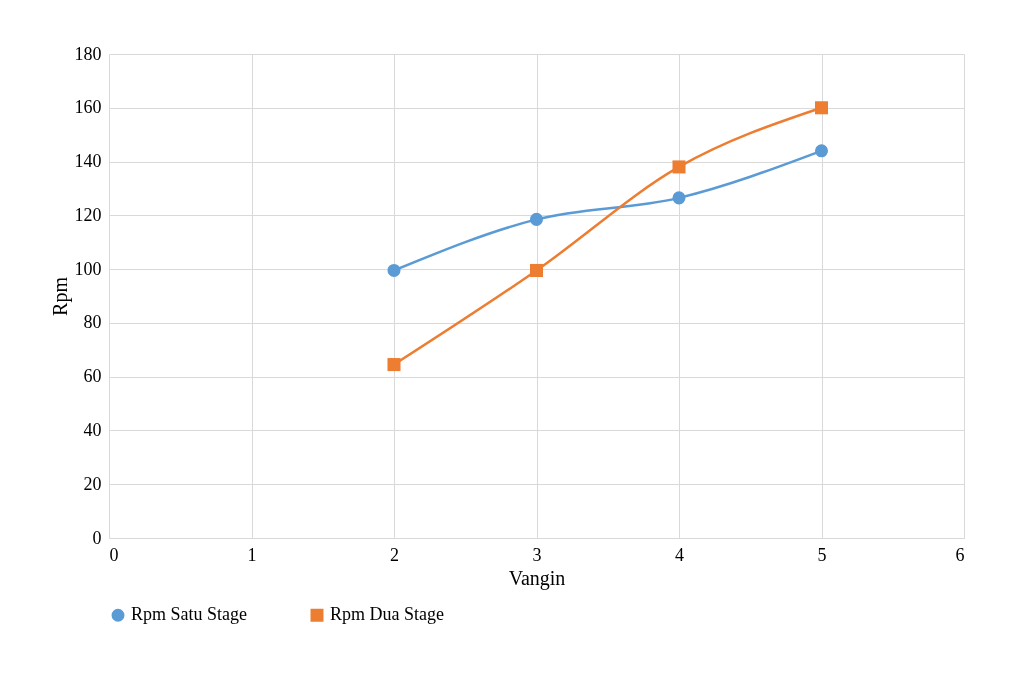 The width and height of the screenshot is (1023, 684). What do you see at coordinates (394, 554) in the screenshot?
I see `x-tick-label: 2` at bounding box center [394, 554].